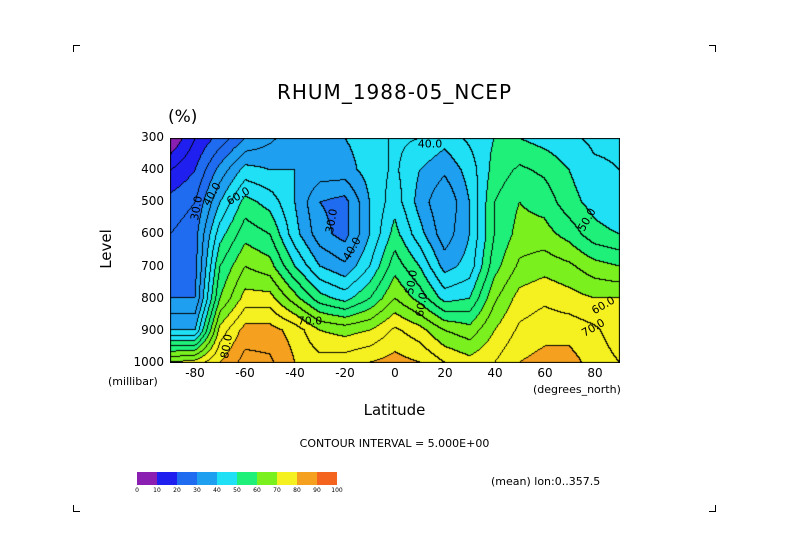  Describe the element at coordinates (177, 490) in the screenshot. I see `colorbar-tick-label: 20` at that location.